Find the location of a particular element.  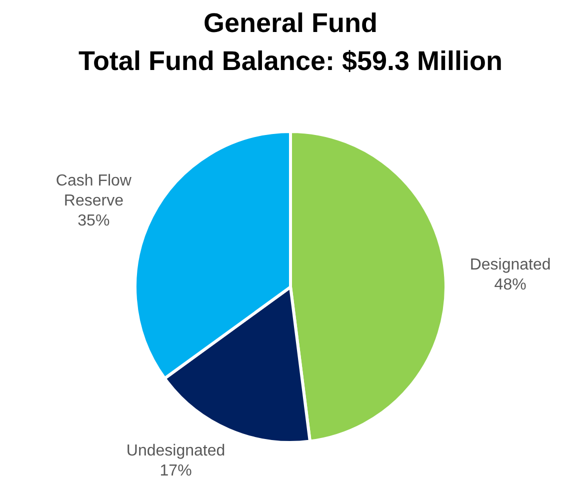

chart-subtitle: Total Fund Balance: $59.3 Million is located at coordinates (290, 61).